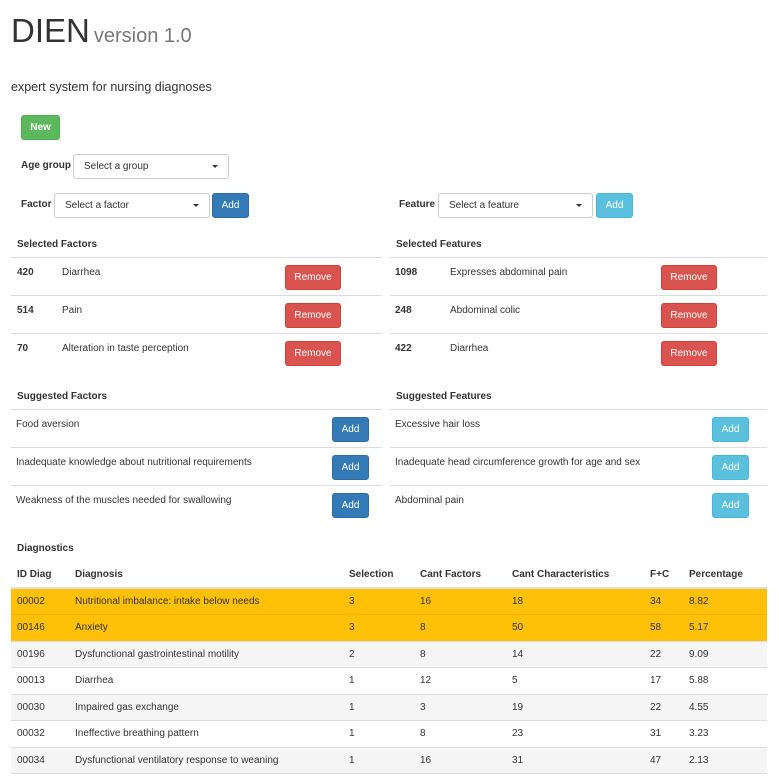 The width and height of the screenshot is (779, 778). I want to click on column-header: Selection, so click(378, 575).